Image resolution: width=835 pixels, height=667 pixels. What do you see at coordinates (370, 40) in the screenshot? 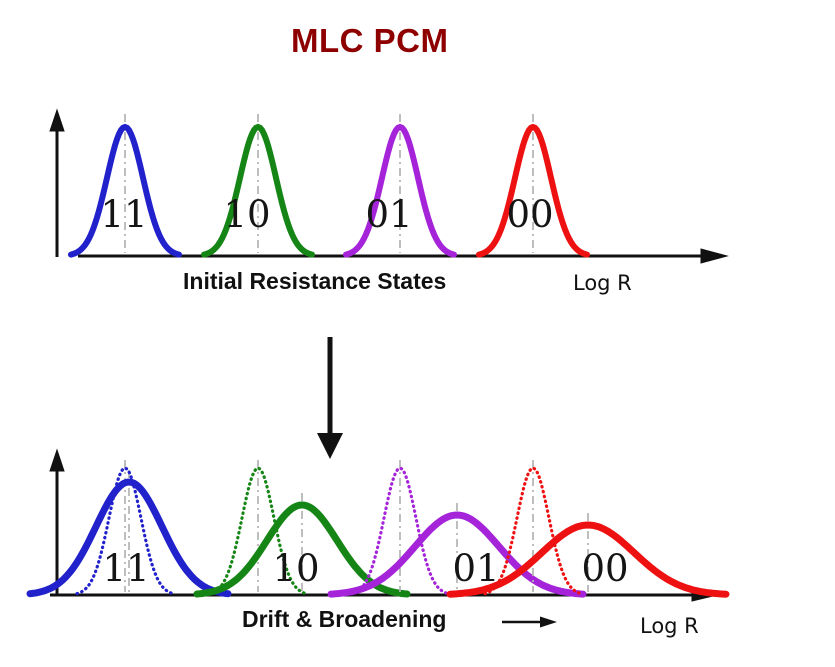
I see `diagram-title: MLC PCM` at bounding box center [370, 40].